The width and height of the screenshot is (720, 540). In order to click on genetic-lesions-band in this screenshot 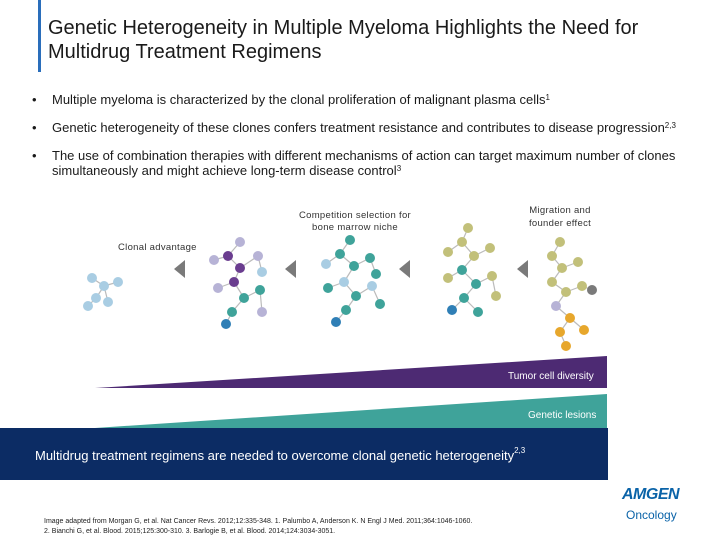, I will do `click(351, 411)`.